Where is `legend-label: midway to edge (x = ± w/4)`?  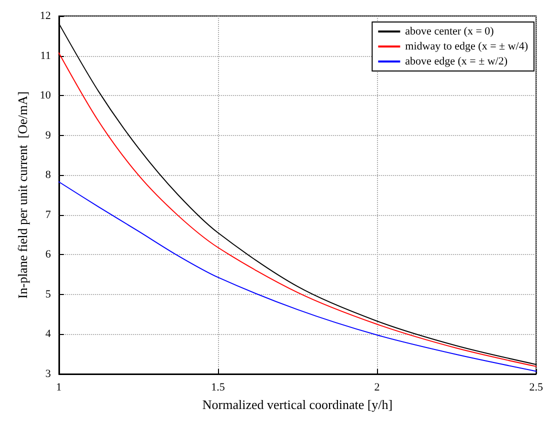 legend-label: midway to edge (x = ± w/4) is located at coordinates (466, 46).